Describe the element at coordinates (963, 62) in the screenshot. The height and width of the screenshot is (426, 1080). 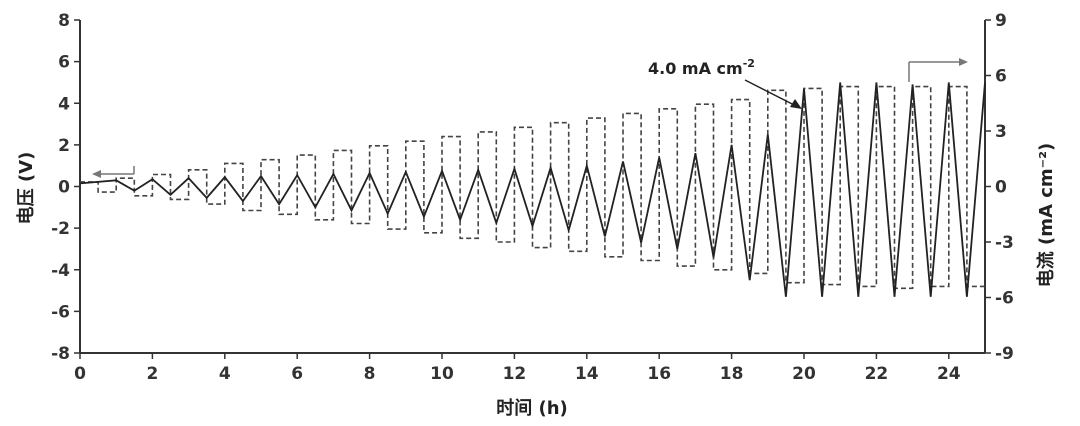
I see `right-axis-indicator-arrowhead` at that location.